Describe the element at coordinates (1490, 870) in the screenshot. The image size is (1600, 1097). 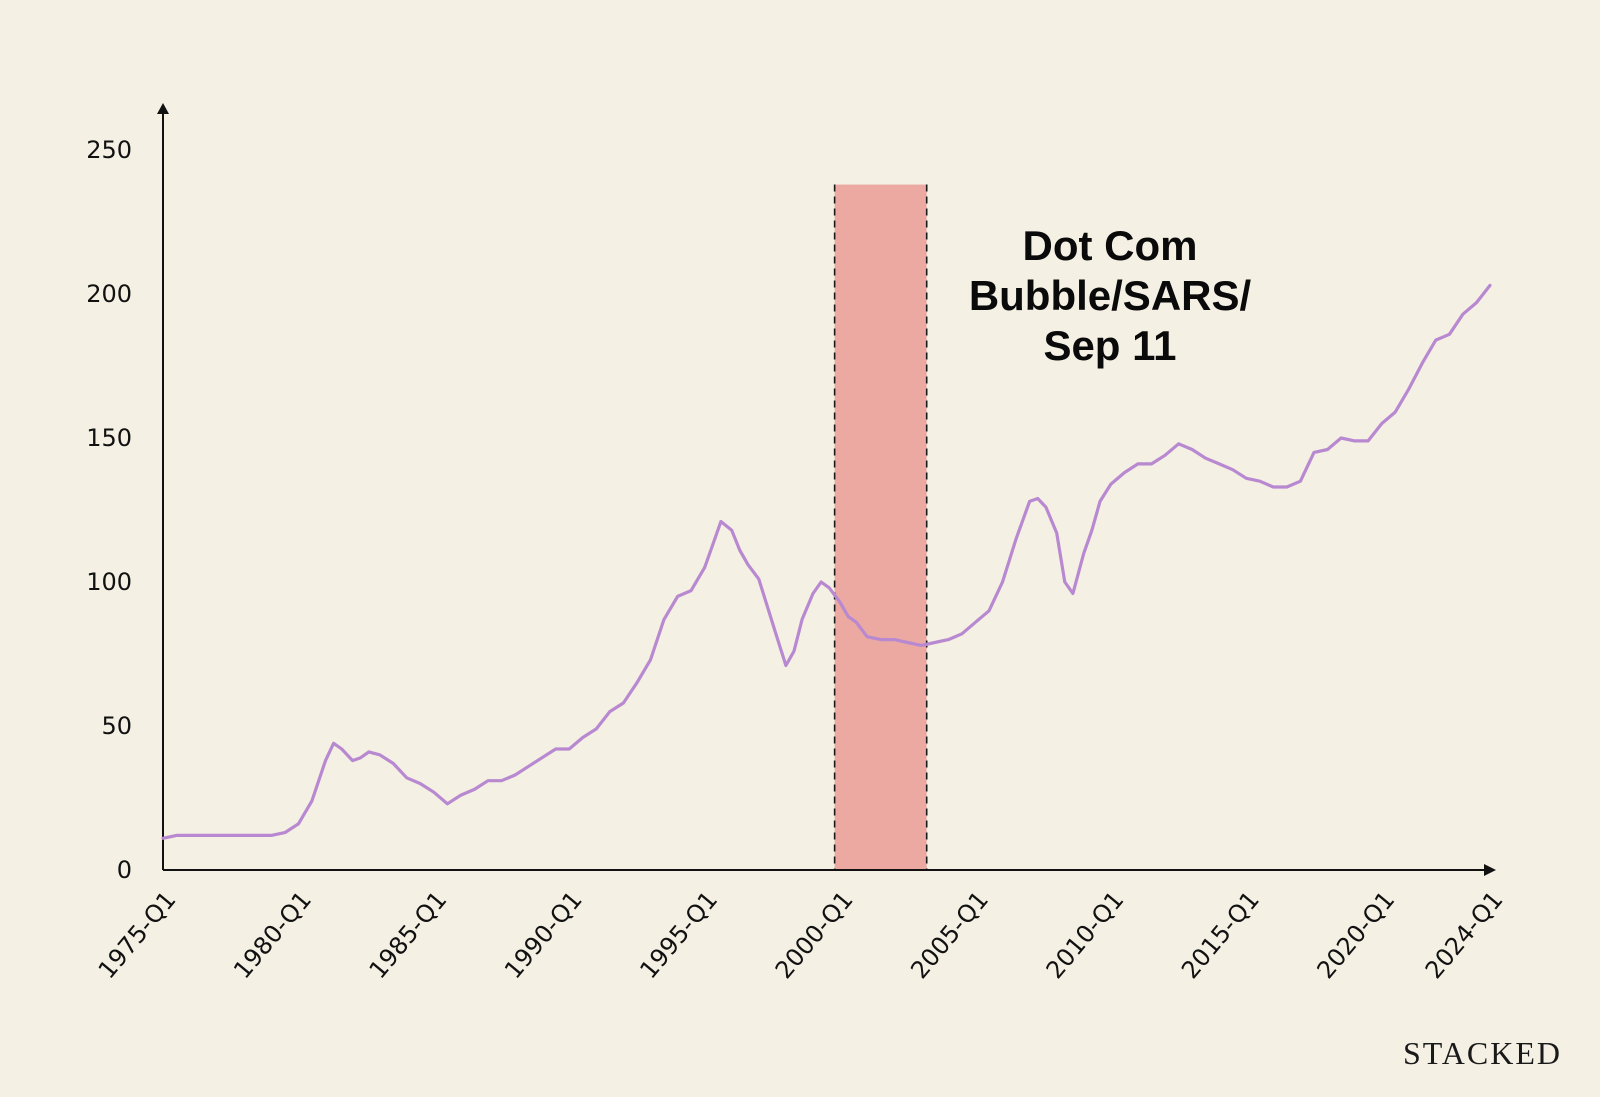
I see `x-axis-arrow` at that location.